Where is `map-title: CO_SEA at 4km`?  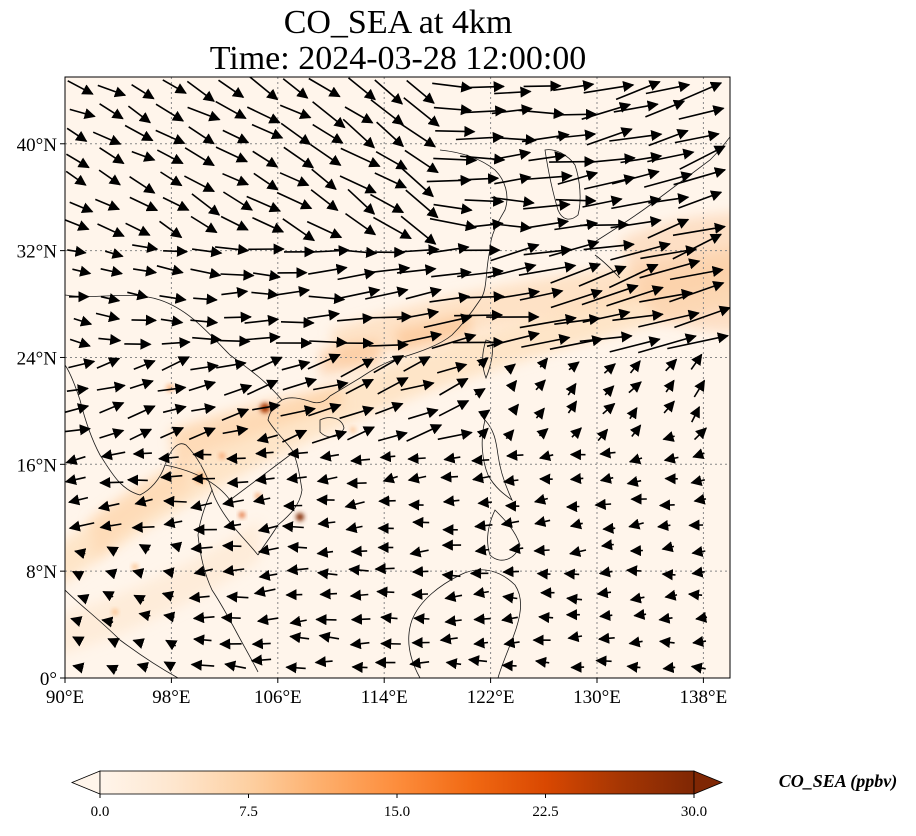
map-title: CO_SEA at 4km is located at coordinates (398, 22).